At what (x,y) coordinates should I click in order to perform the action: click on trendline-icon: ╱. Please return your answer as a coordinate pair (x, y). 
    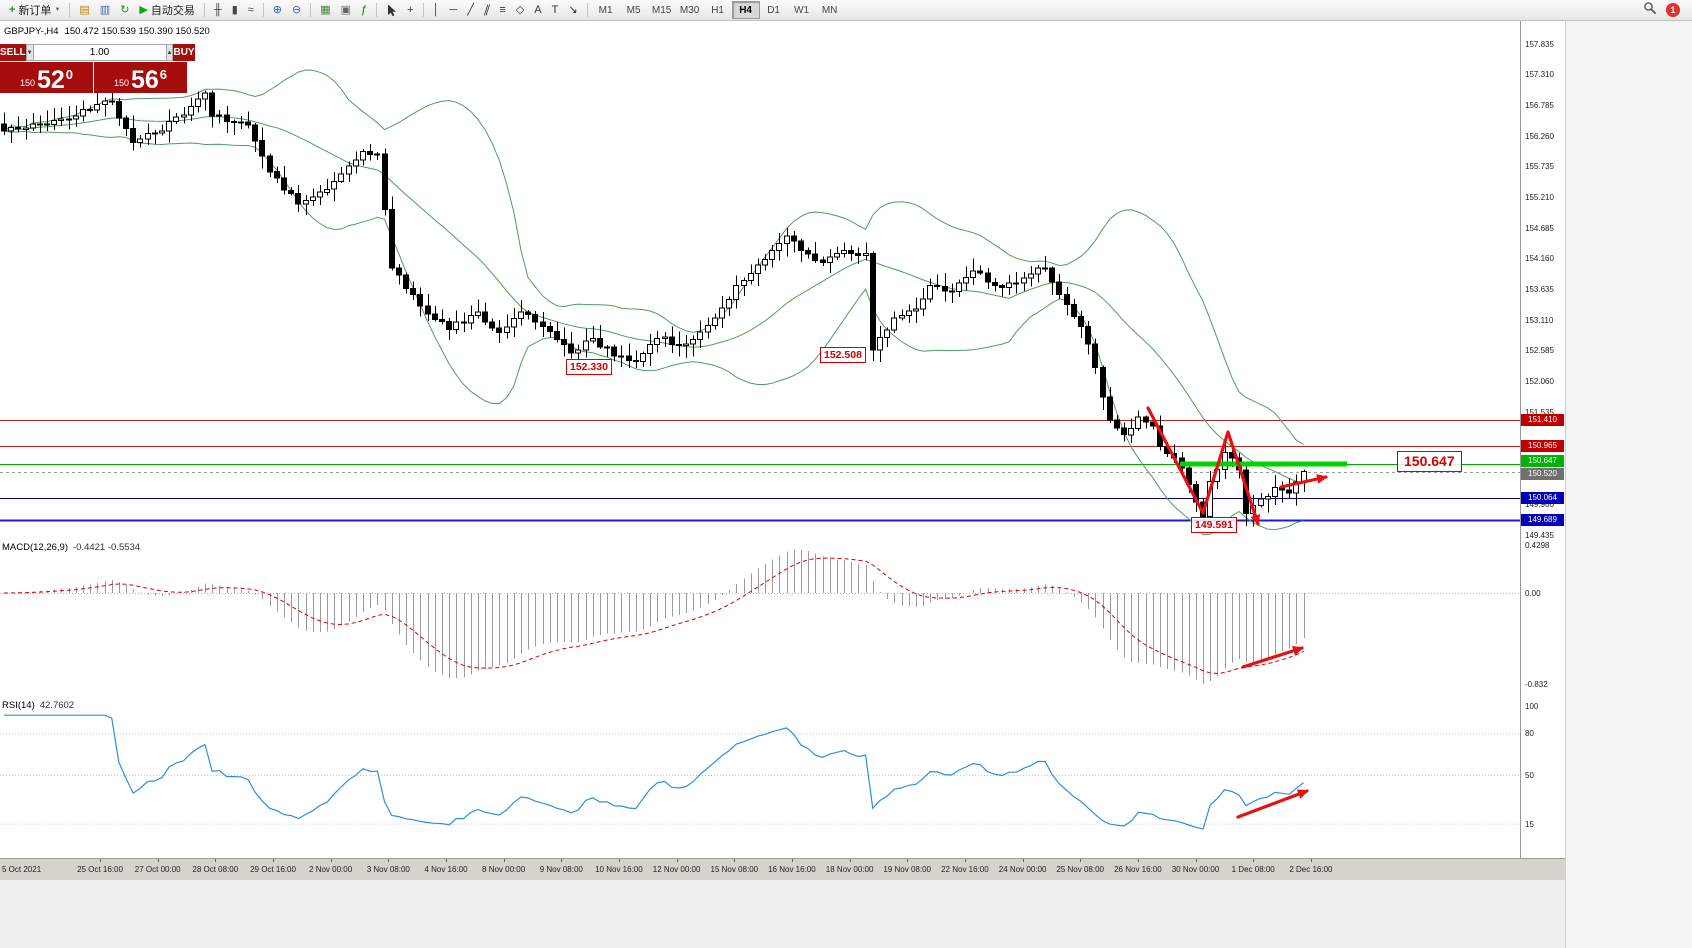
    Looking at the image, I should click on (470, 10).